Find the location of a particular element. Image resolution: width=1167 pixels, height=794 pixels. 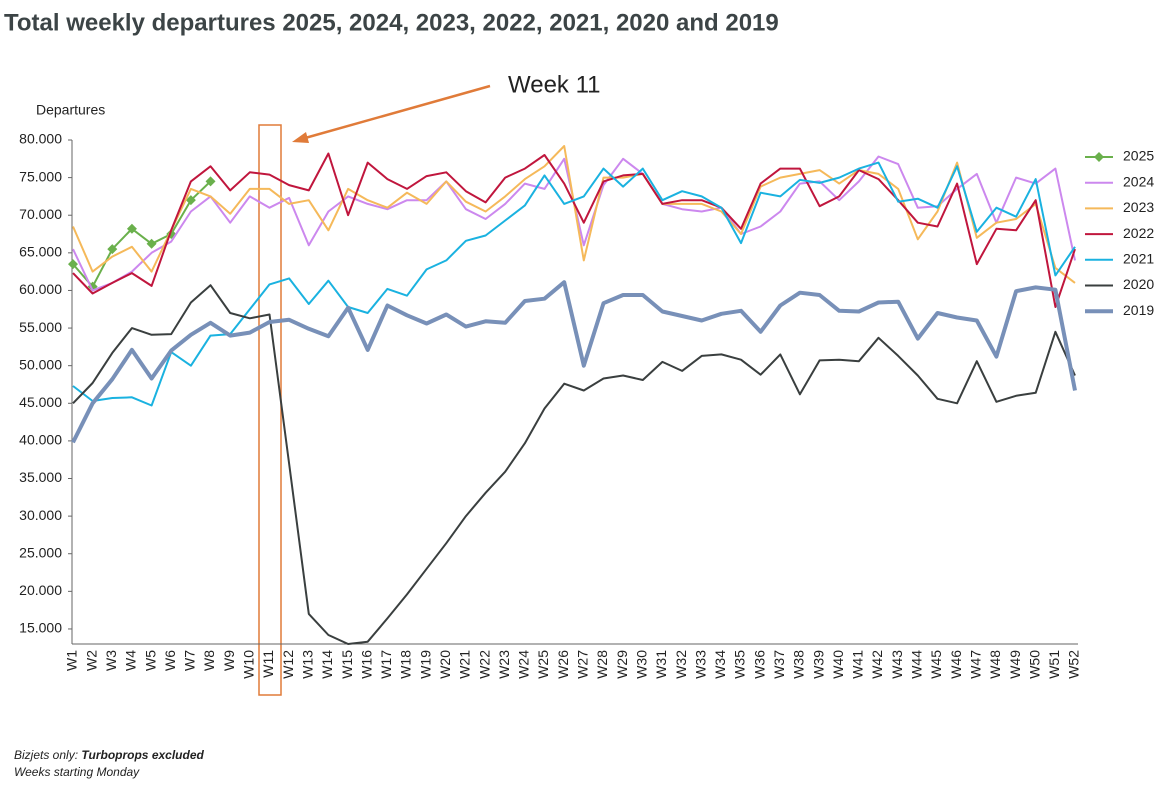

y-tick-label: 45.000 is located at coordinates (40, 402).